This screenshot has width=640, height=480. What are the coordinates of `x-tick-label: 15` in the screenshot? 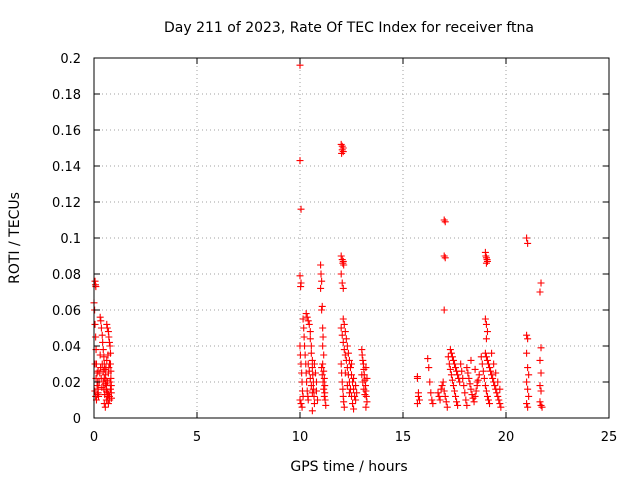 It's located at (403, 437).